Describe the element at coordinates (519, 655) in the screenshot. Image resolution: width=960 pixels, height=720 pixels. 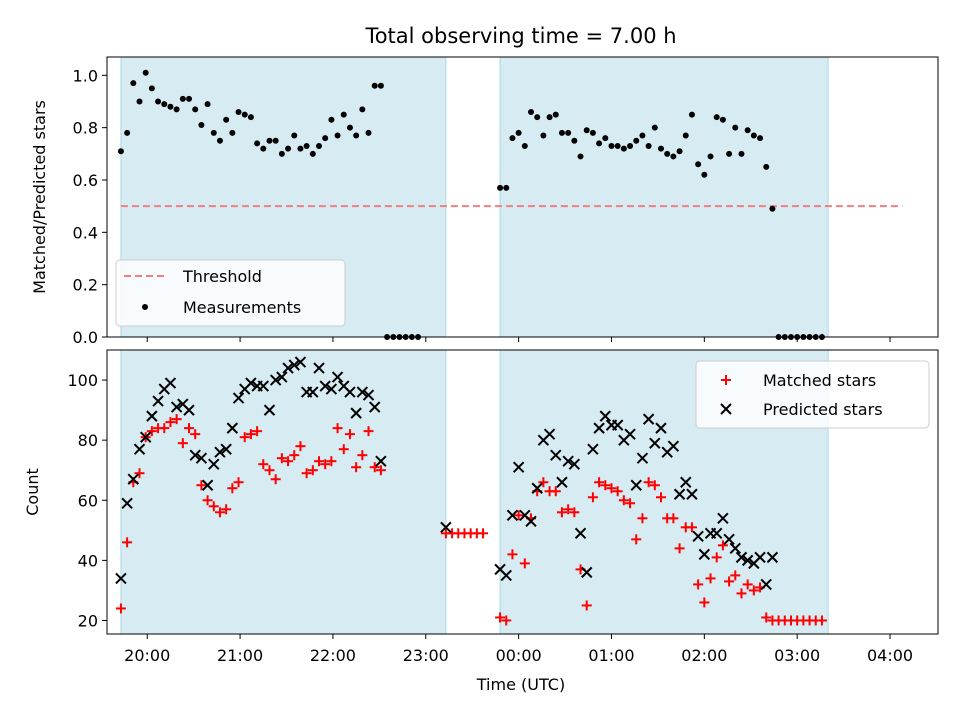
I see `x-tick-label: 00:00` at that location.